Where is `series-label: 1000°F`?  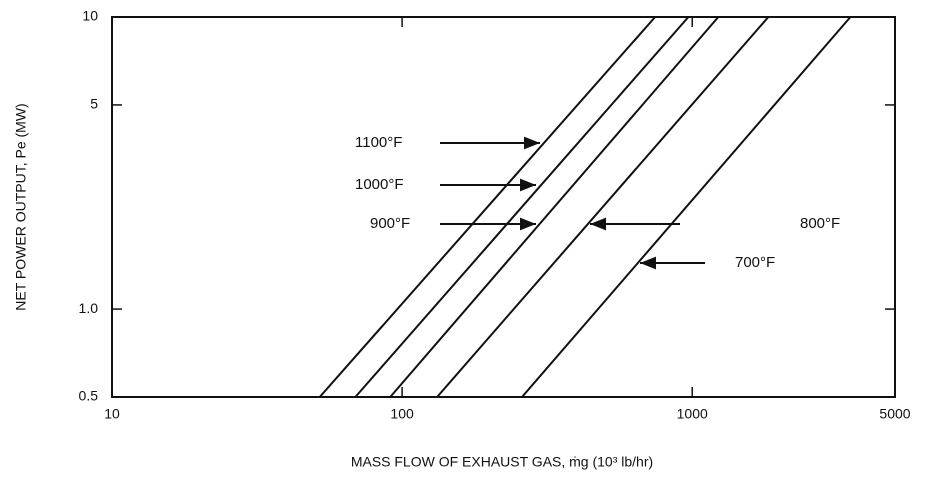
series-label: 1000°F is located at coordinates (379, 184).